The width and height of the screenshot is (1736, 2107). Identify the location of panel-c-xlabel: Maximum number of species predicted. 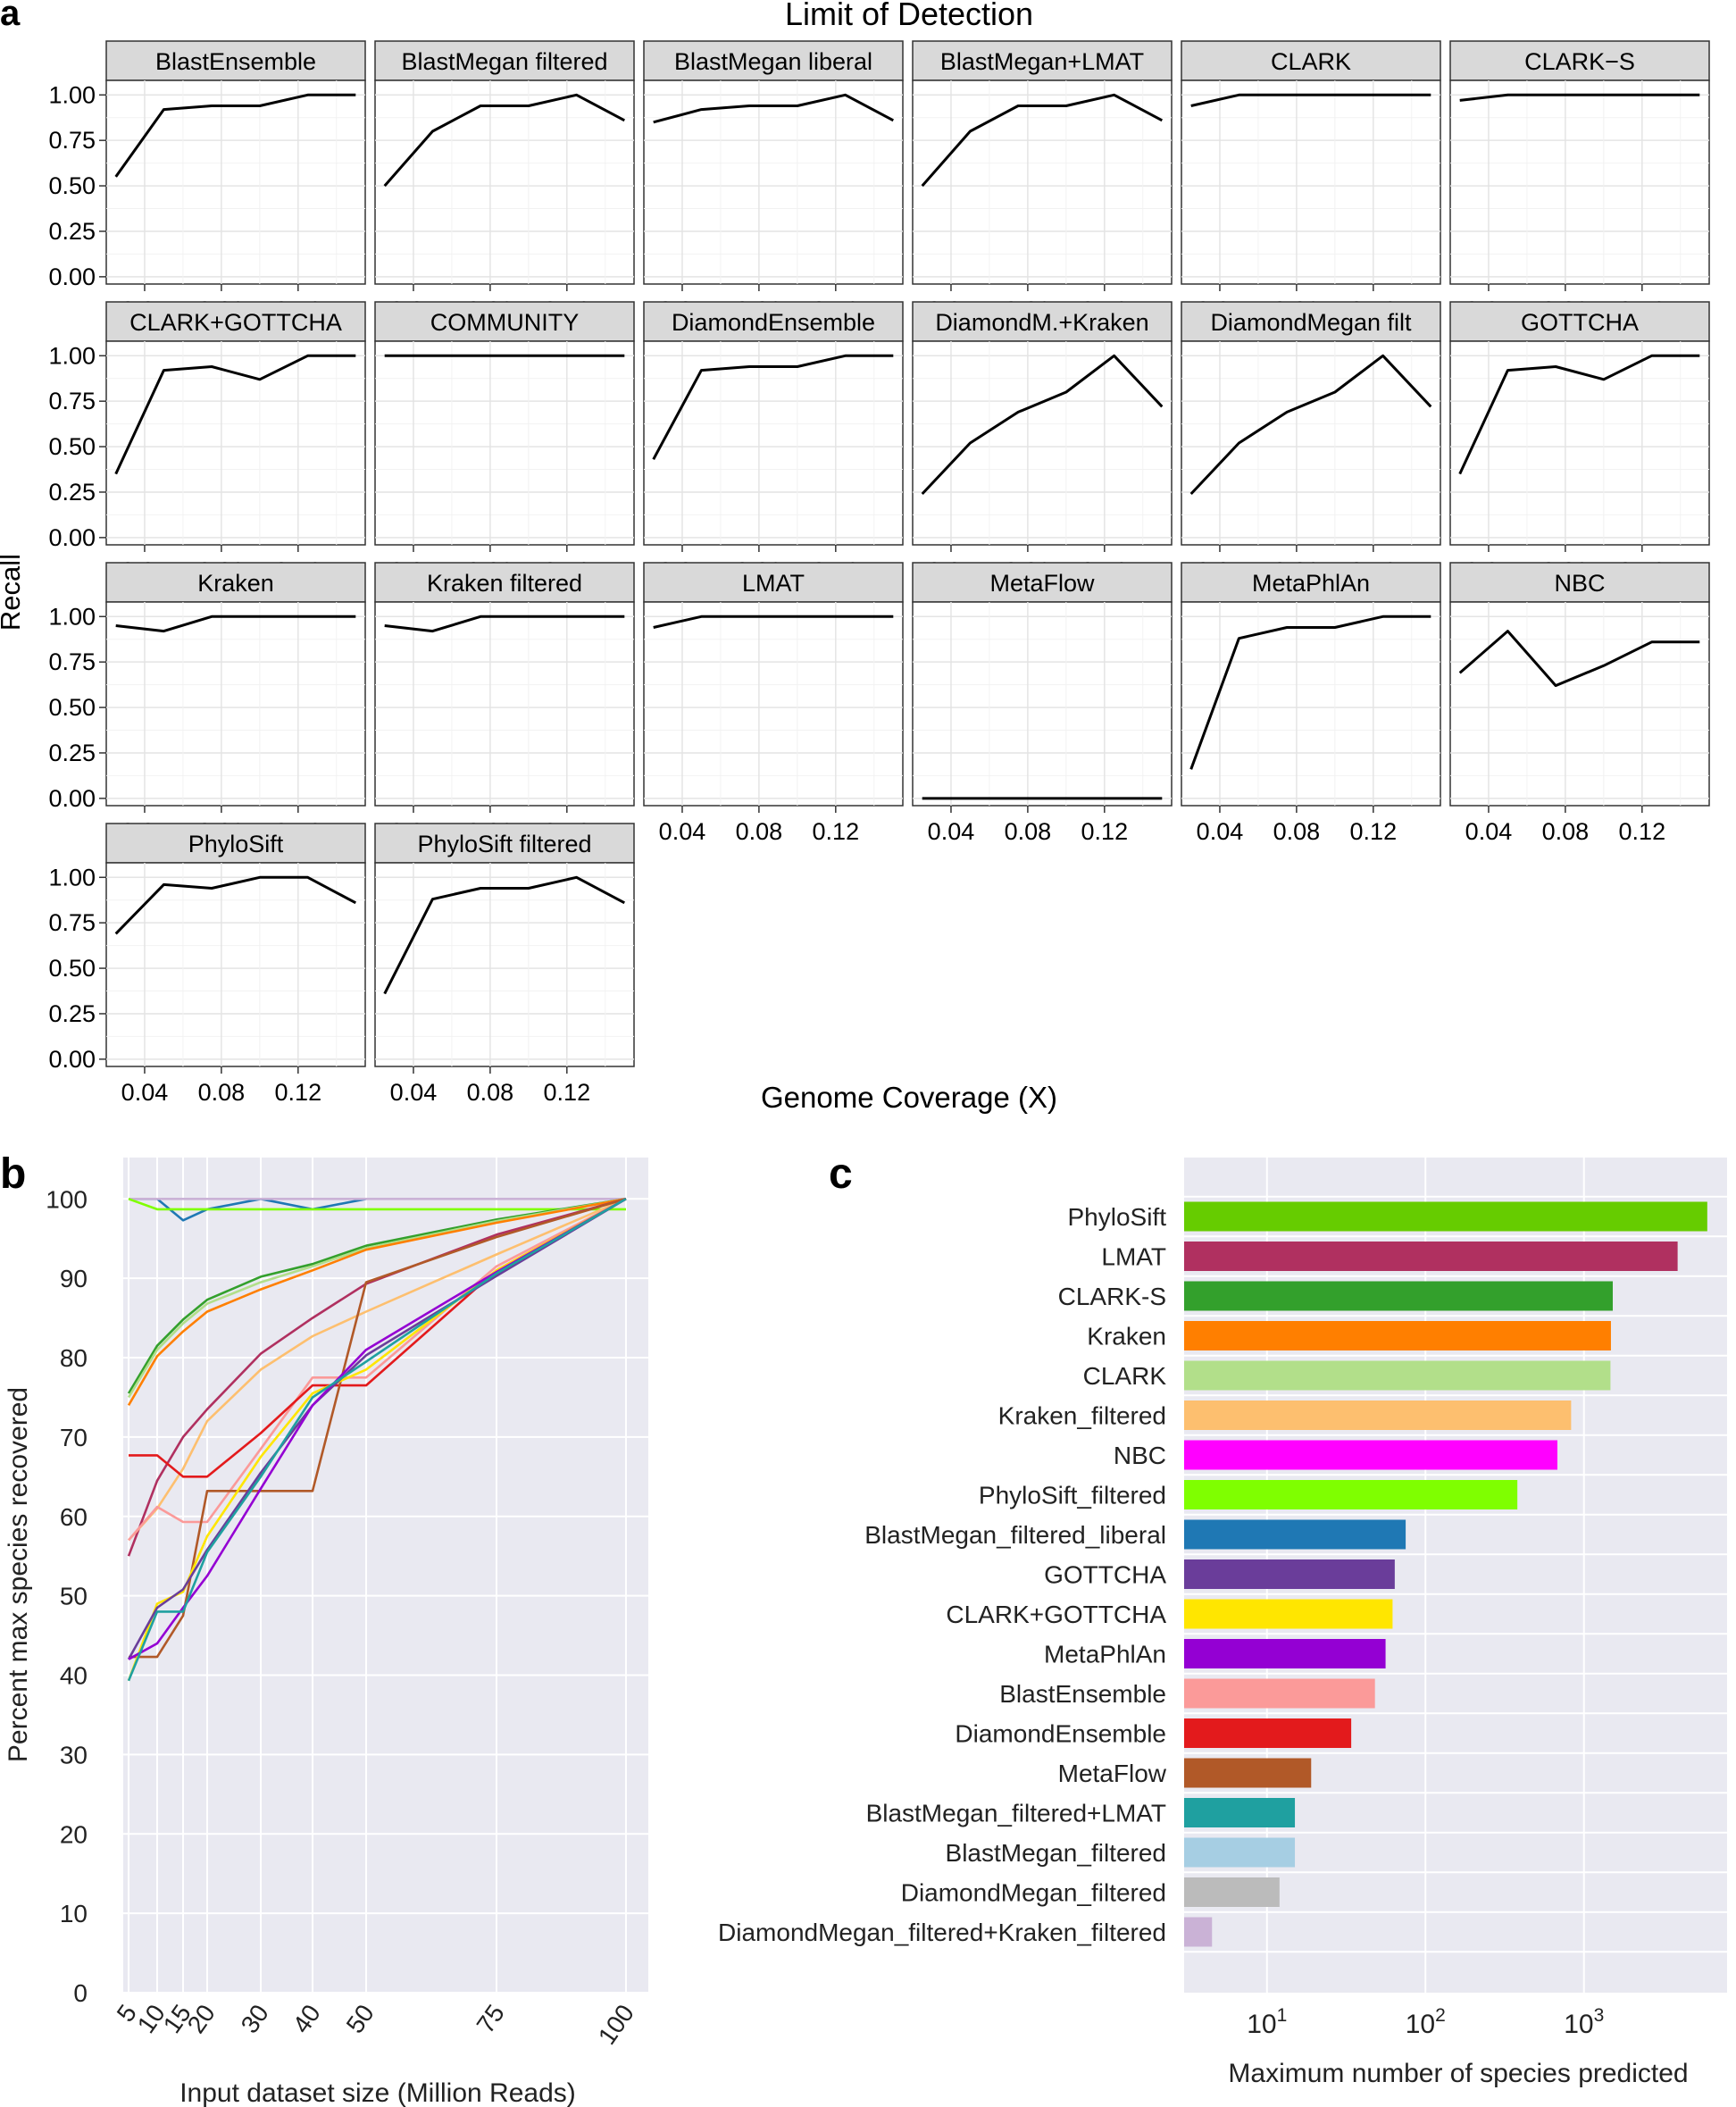
(1458, 2073).